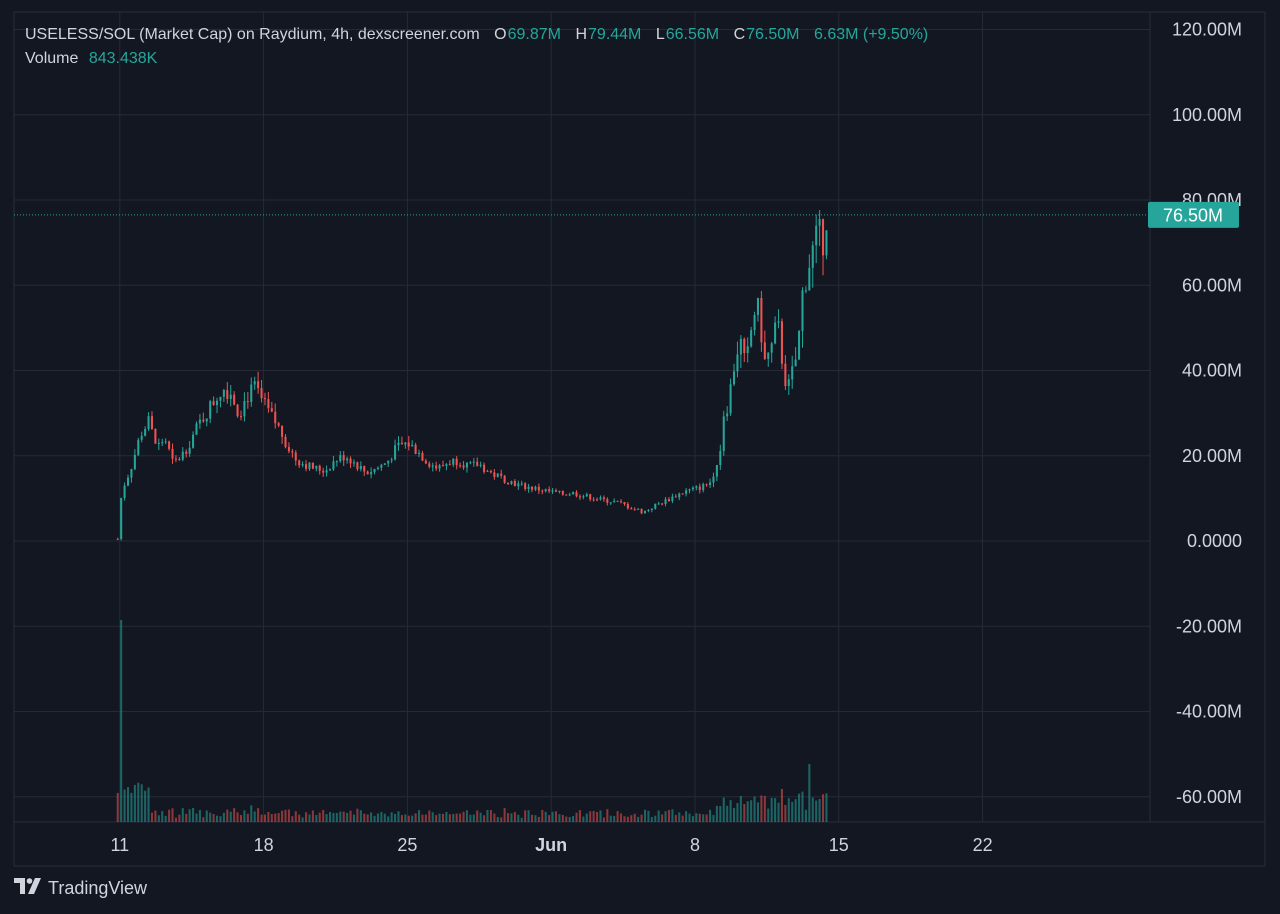  I want to click on tradingview-brand: TradingView, so click(80, 888).